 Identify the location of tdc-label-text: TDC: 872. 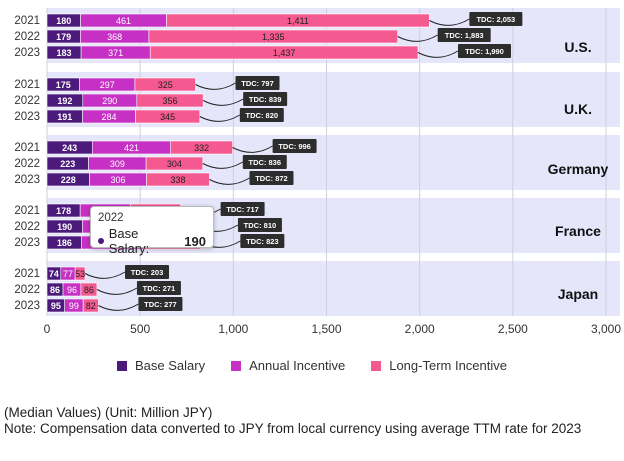
(271, 178).